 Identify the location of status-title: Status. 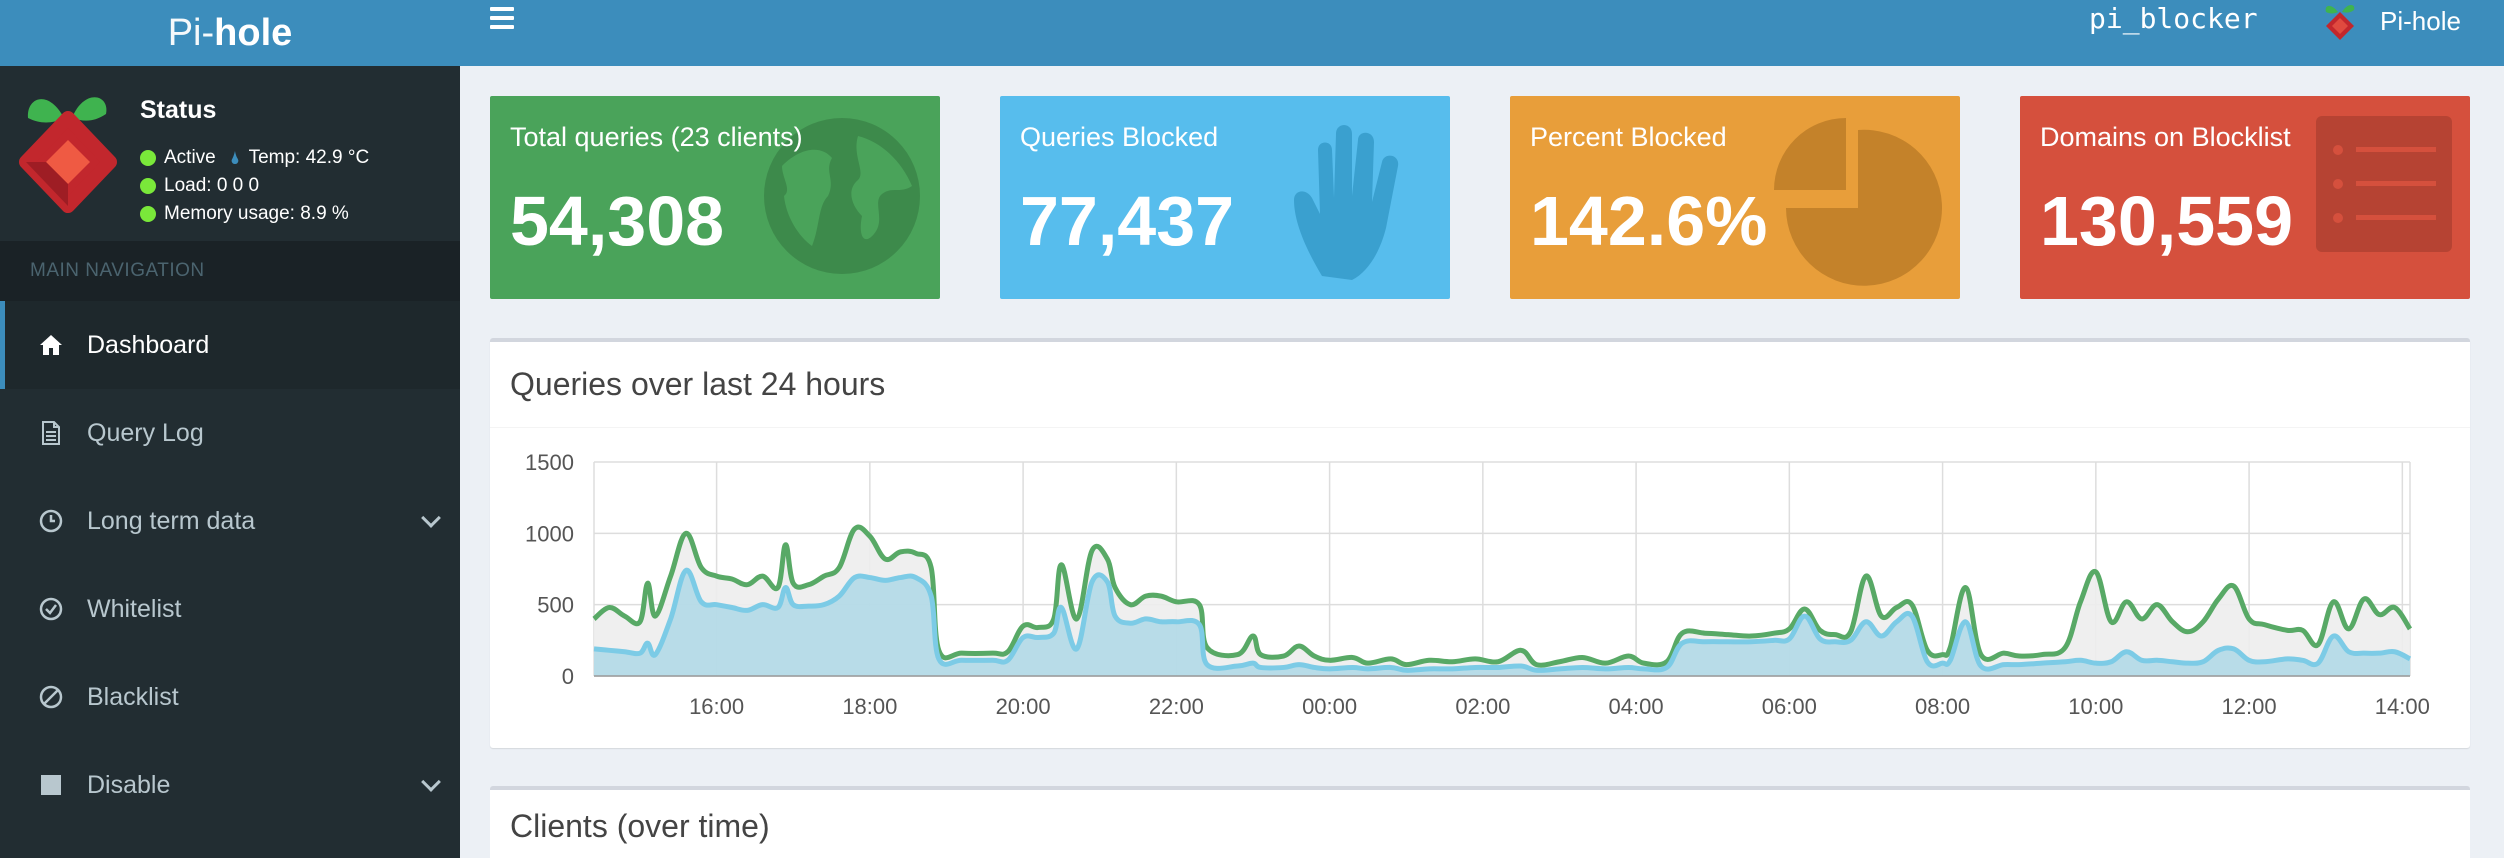
(178, 110).